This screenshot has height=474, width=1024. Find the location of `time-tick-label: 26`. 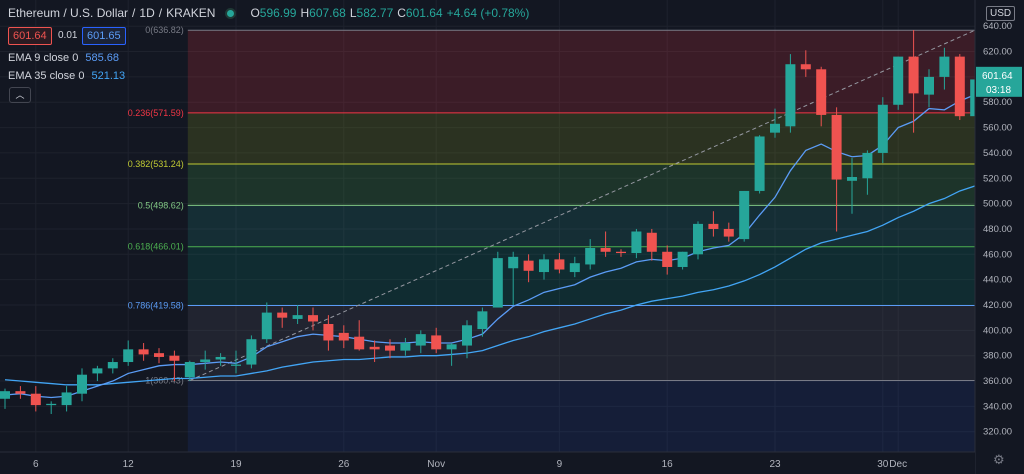

time-tick-label: 26 is located at coordinates (344, 464).